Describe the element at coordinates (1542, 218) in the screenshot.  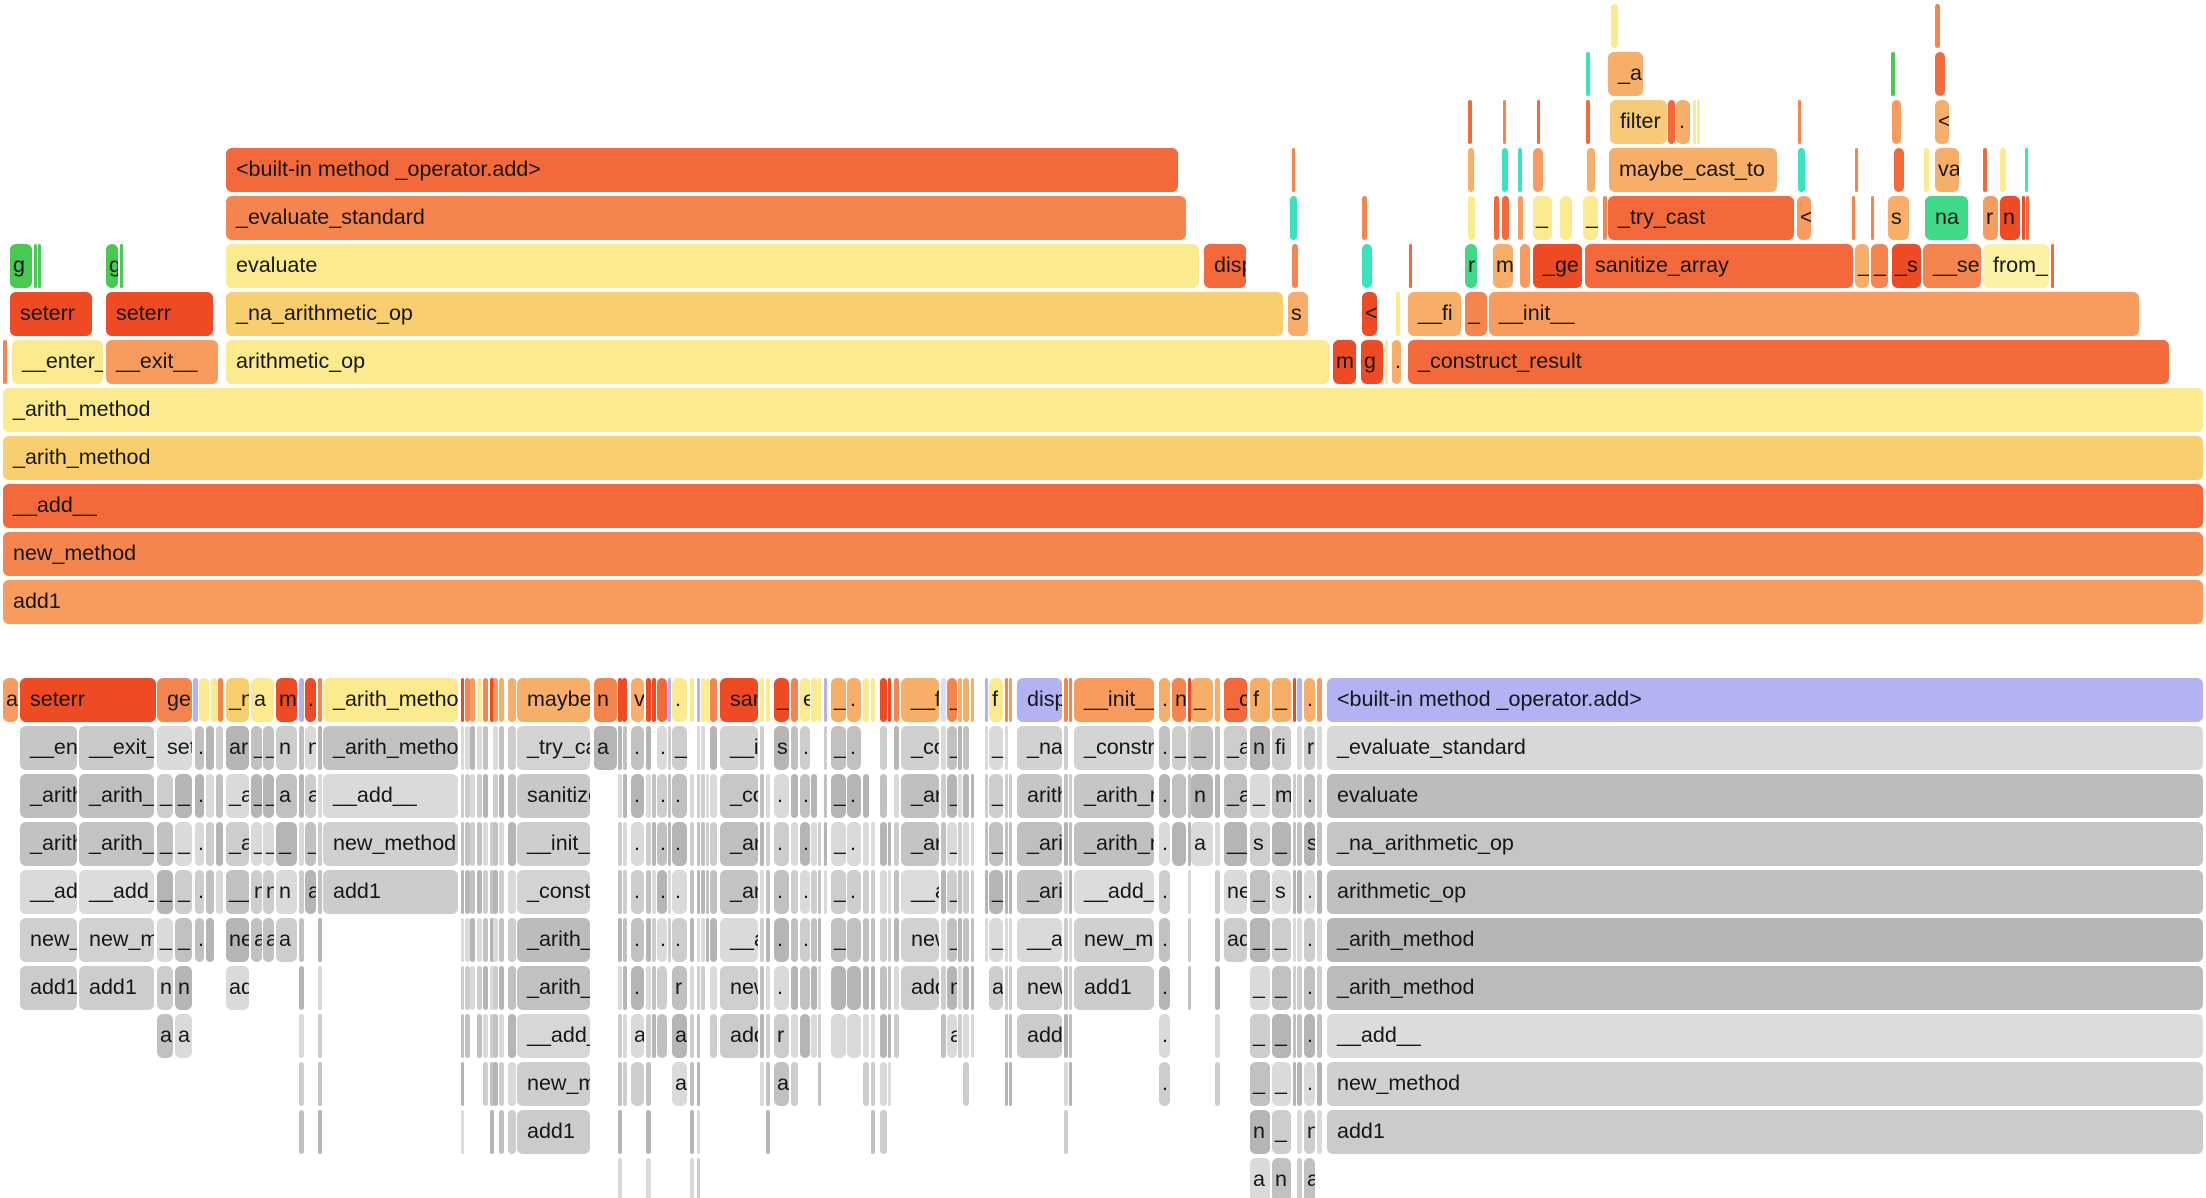
I see `frame-_-r5: _` at that location.